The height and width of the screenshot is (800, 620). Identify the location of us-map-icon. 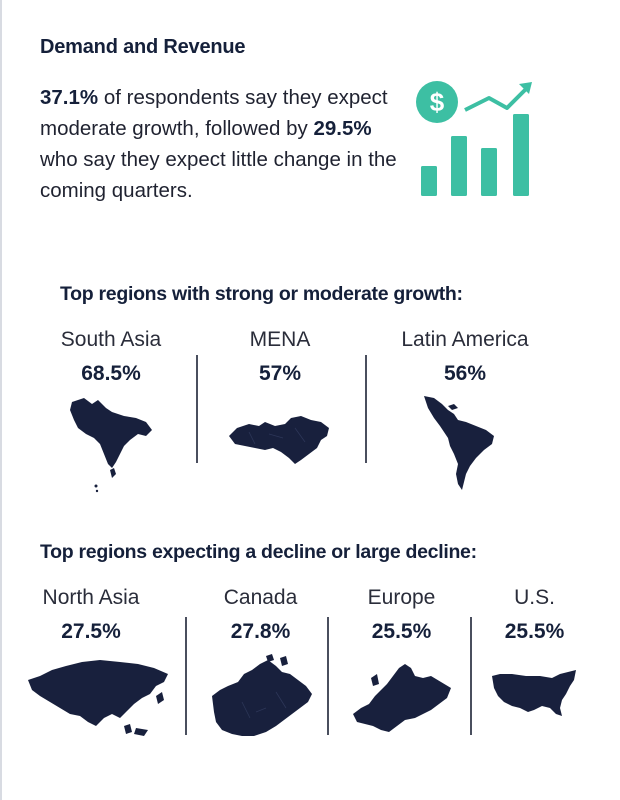
(533, 693).